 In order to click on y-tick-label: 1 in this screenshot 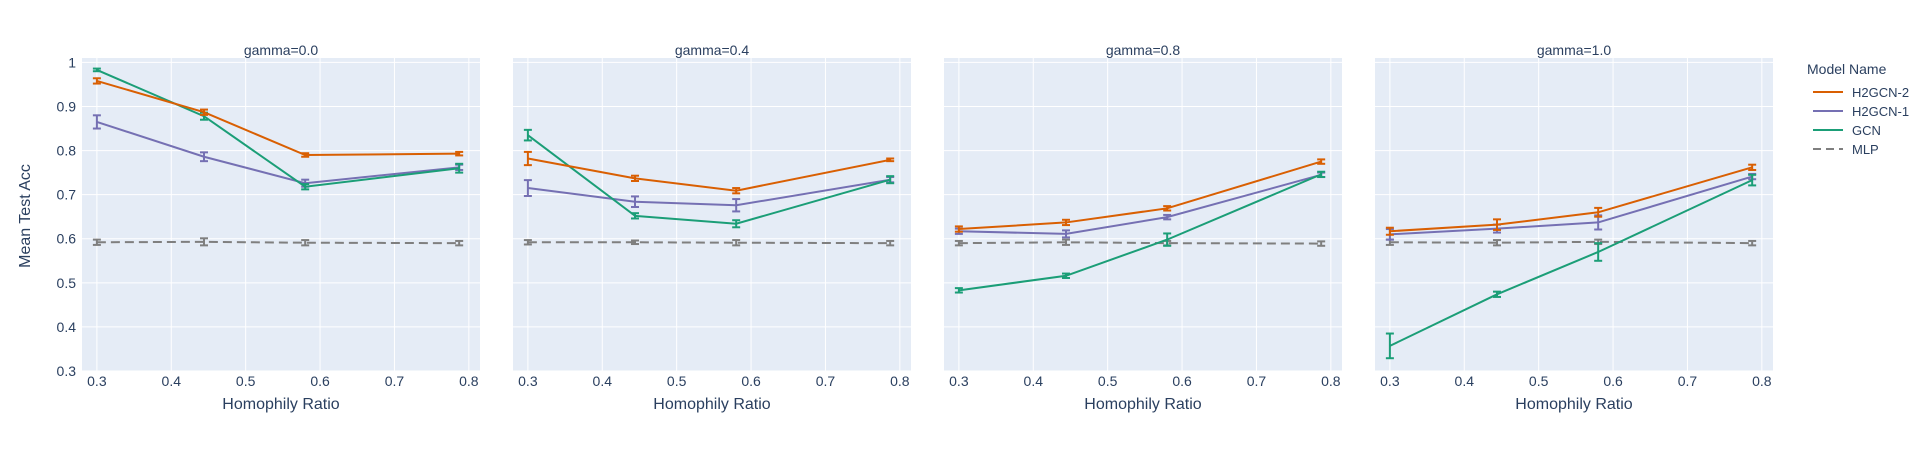, I will do `click(72, 62)`.